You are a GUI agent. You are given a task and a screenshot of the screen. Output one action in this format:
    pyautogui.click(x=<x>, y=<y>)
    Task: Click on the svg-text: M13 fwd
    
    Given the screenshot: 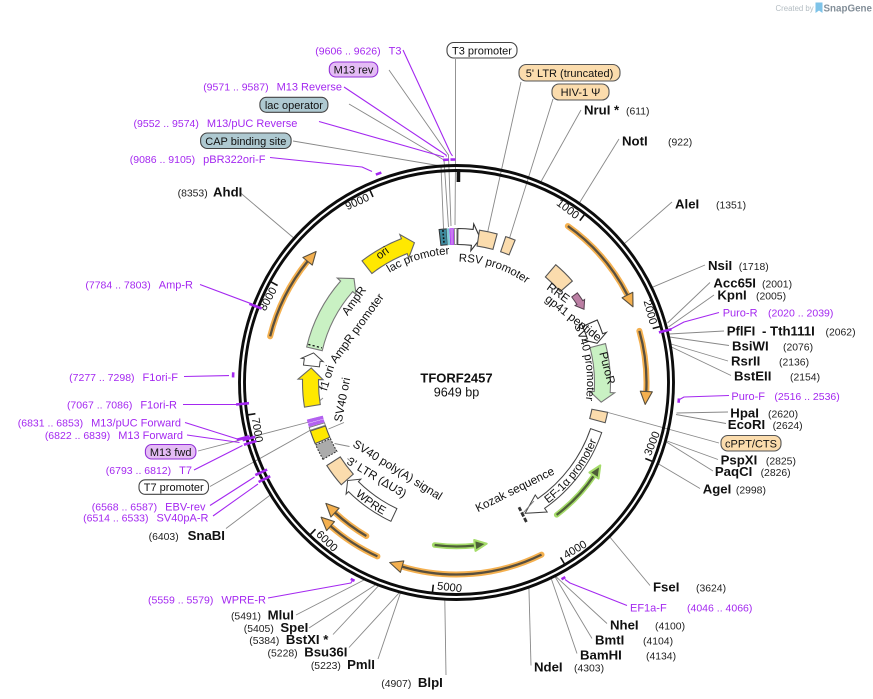 What is the action you would take?
    pyautogui.click(x=171, y=453)
    